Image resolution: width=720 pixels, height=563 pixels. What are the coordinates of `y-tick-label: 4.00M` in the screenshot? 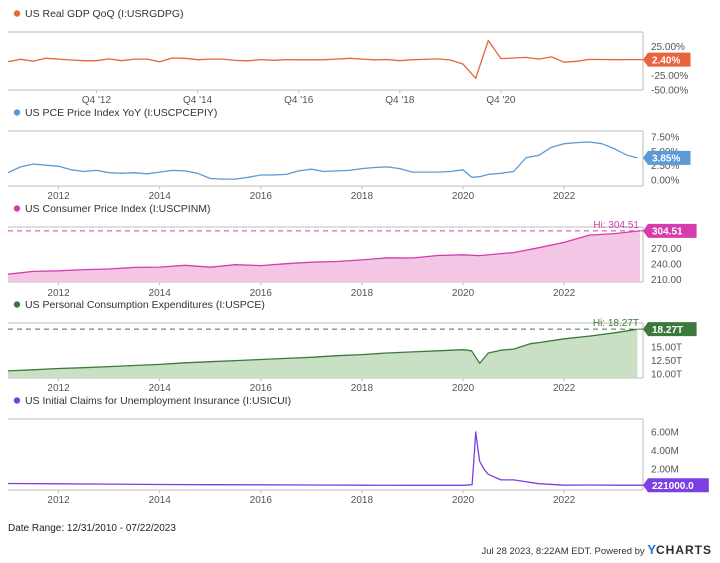 It's located at (665, 451).